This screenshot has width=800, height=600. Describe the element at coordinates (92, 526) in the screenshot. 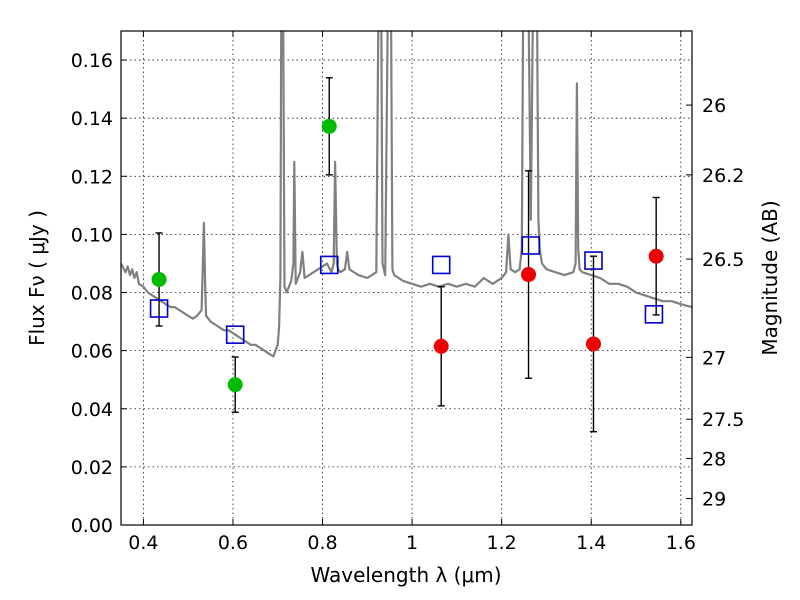

I see `y-tick-label: 0.00` at that location.